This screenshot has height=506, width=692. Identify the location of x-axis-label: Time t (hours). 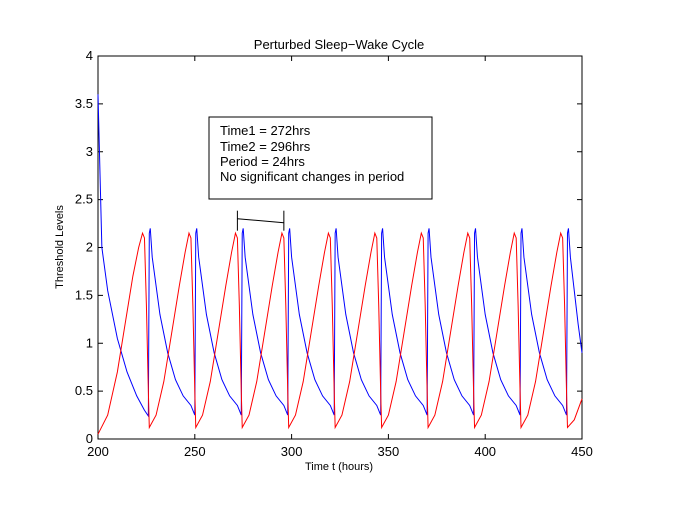
(339, 467).